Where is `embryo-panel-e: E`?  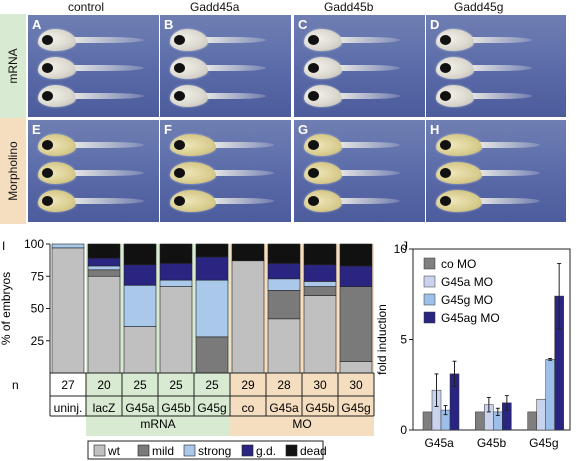 embryo-panel-e: E is located at coordinates (93, 171).